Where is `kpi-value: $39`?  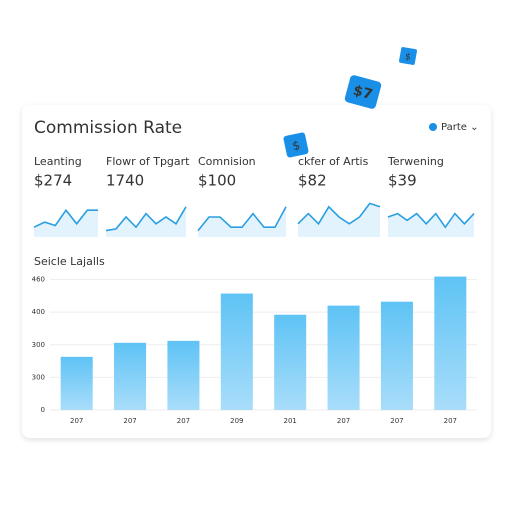 kpi-value: $39 is located at coordinates (402, 181).